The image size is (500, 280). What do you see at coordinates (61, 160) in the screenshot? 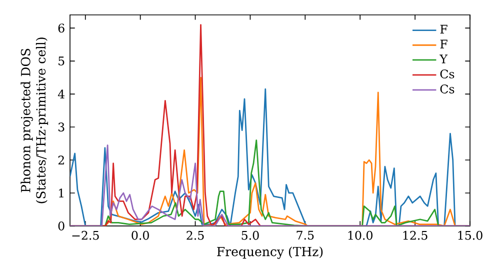
I see `y-tick-label: 2` at bounding box center [61, 160].